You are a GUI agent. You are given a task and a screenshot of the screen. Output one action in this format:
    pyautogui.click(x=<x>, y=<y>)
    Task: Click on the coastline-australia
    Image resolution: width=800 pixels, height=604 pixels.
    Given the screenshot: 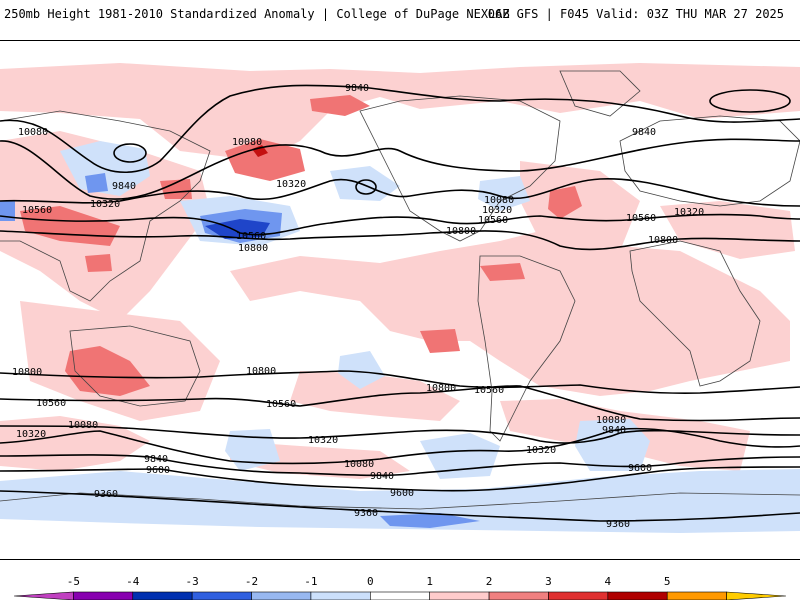 What is the action you would take?
    pyautogui.click(x=135, y=366)
    